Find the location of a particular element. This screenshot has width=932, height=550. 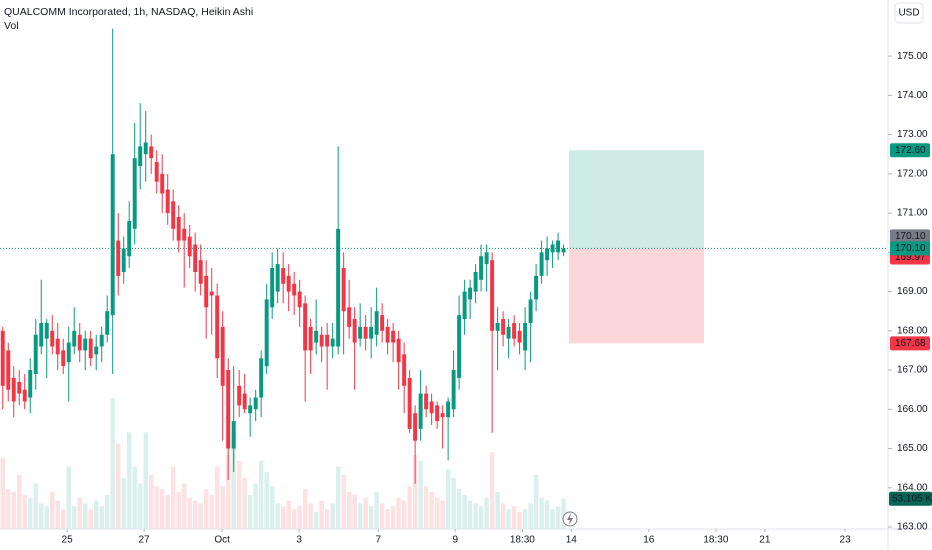

replay-icon is located at coordinates (570, 519).